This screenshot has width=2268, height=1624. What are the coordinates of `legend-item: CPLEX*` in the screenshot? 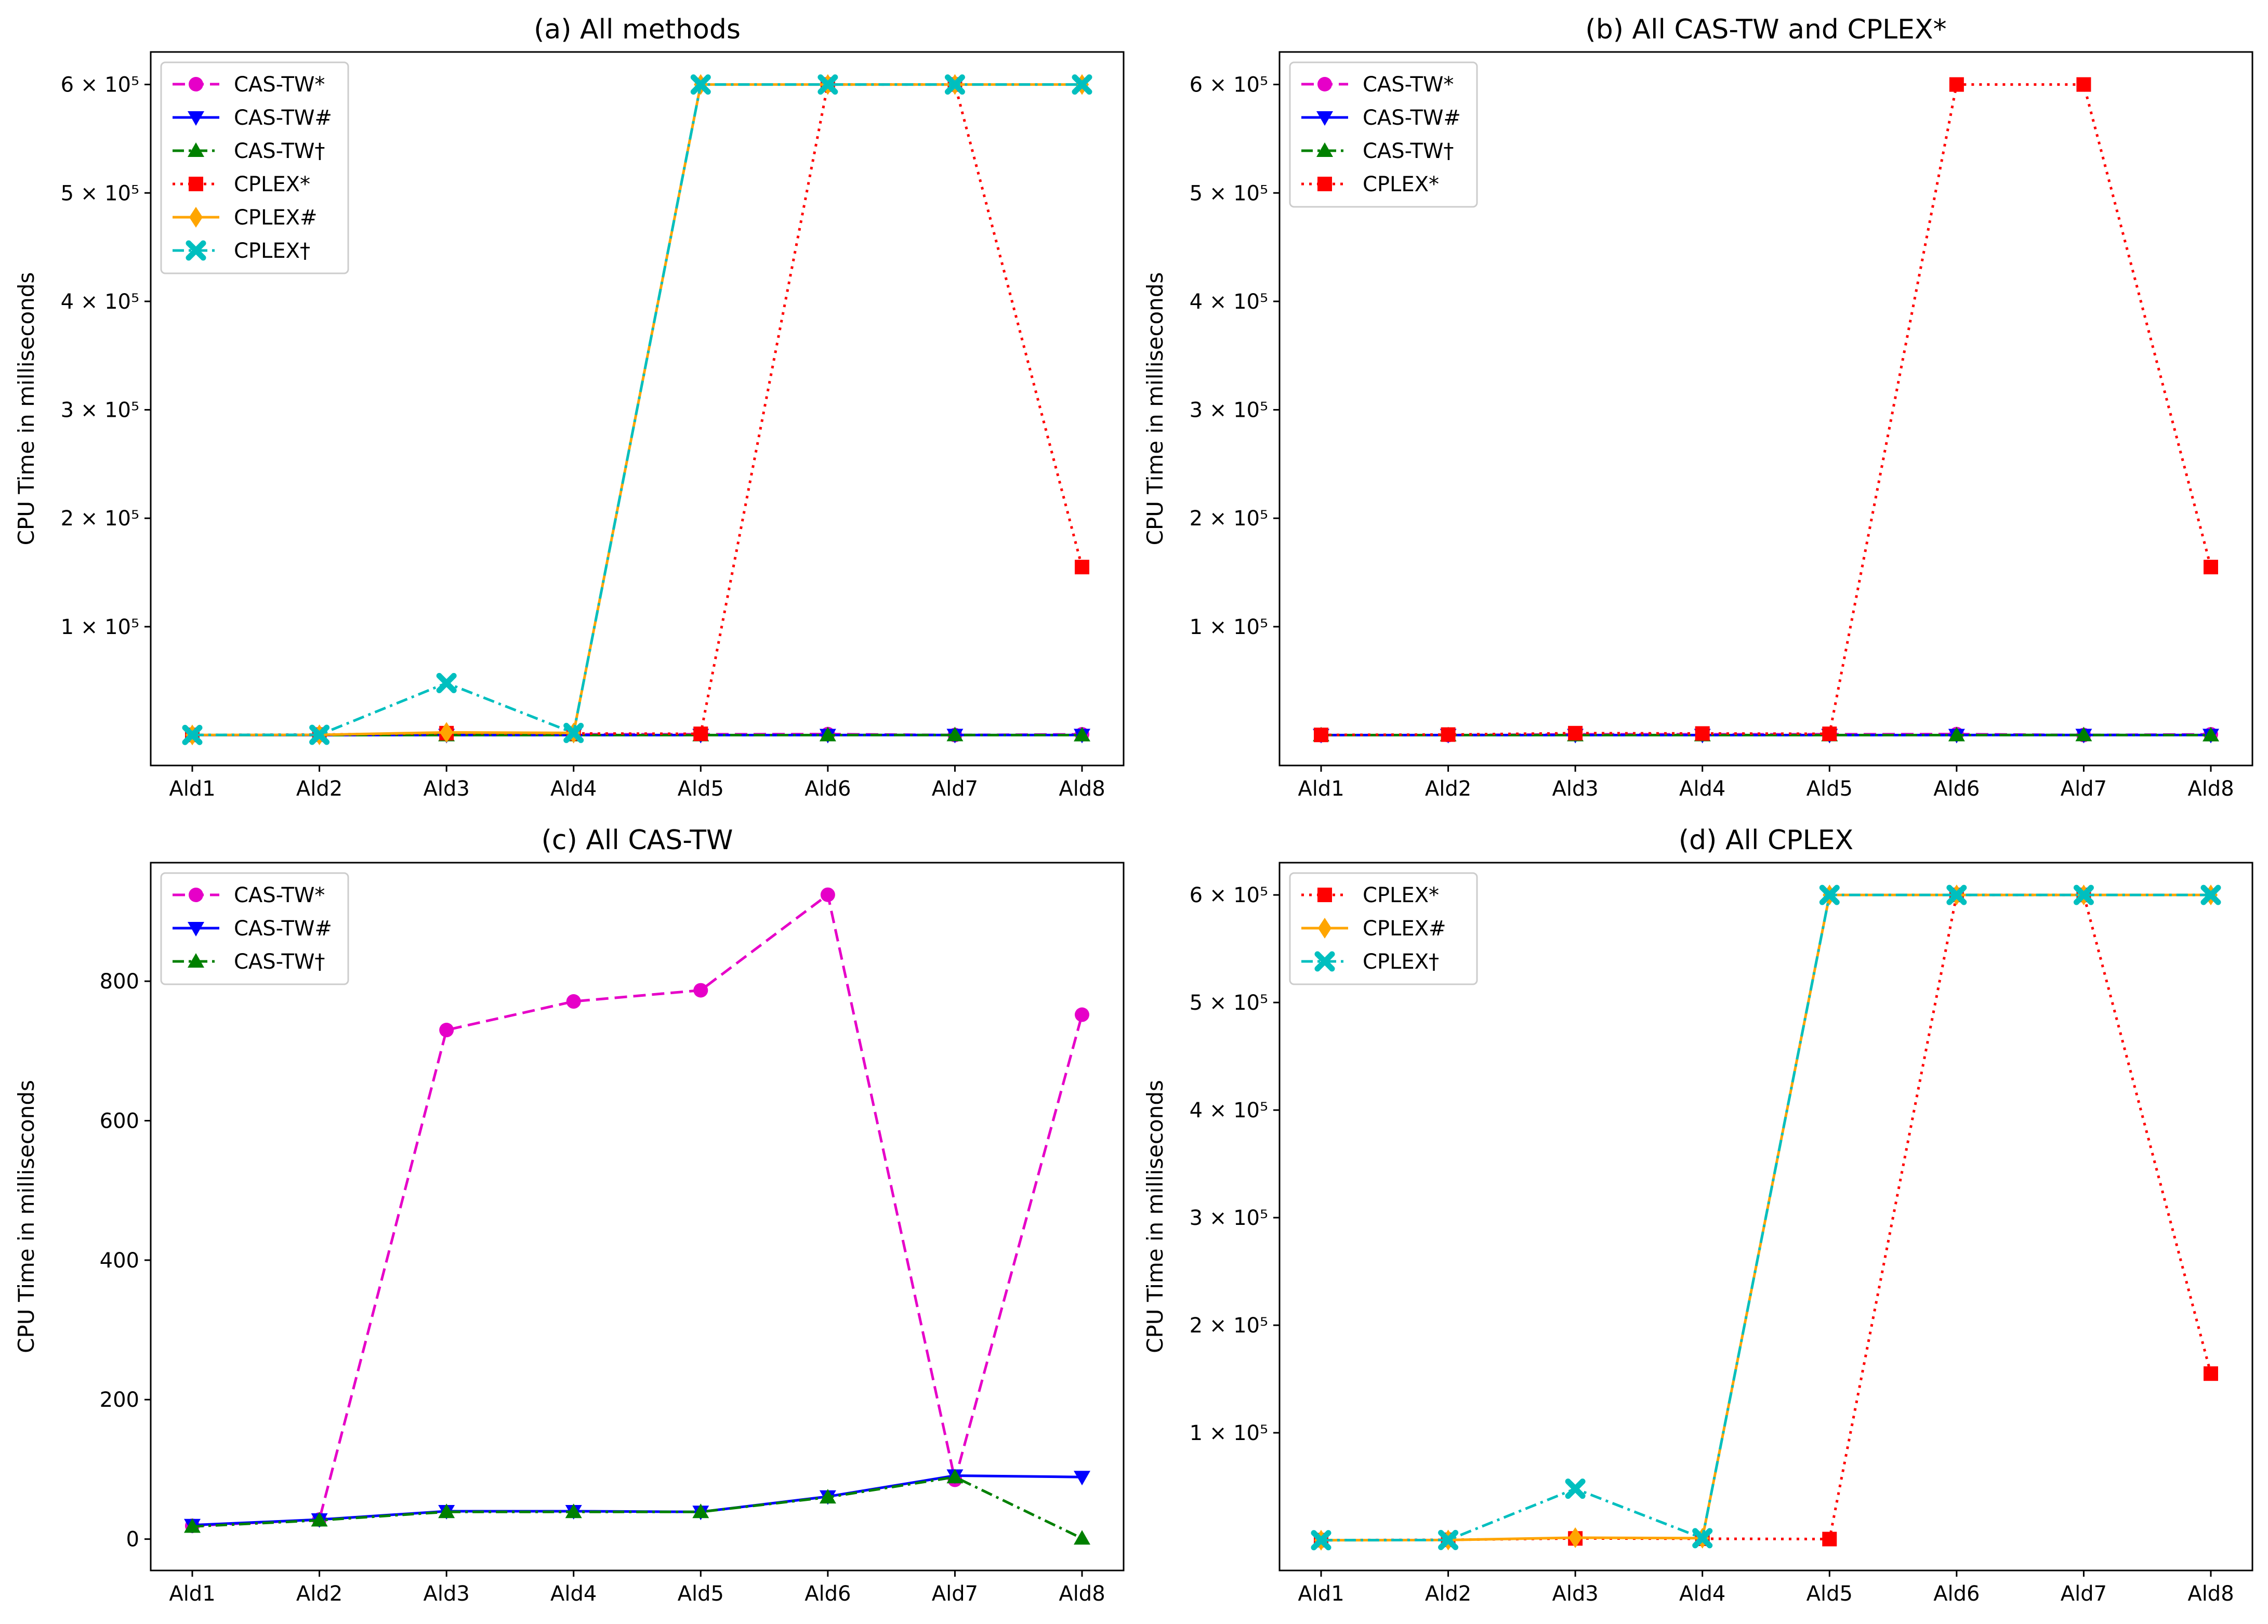 It's located at (1370, 895).